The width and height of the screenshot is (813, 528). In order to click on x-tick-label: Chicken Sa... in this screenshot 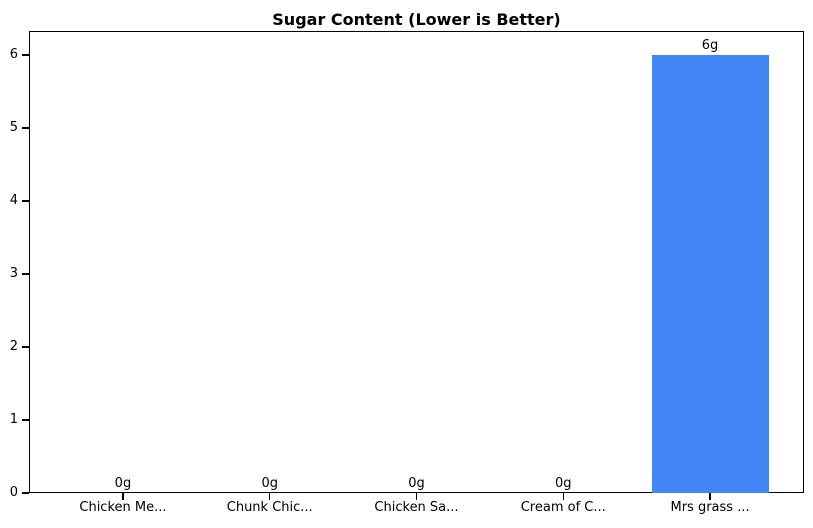, I will do `click(416, 507)`.